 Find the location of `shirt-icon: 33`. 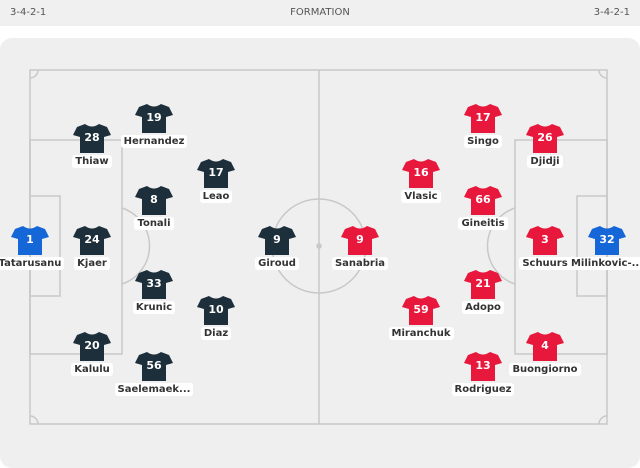

shirt-icon: 33 is located at coordinates (154, 284).